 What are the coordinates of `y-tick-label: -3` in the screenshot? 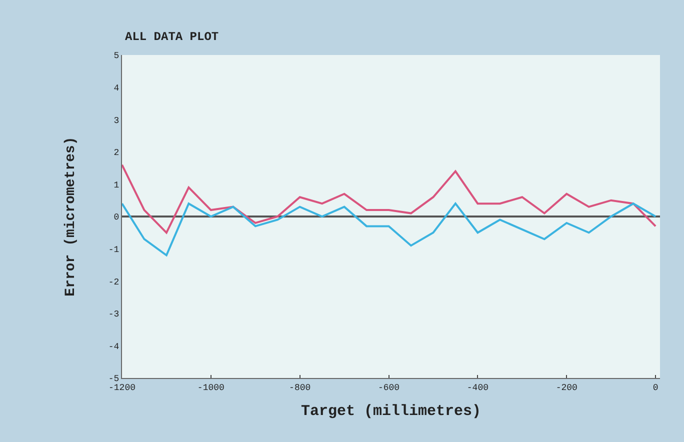 It's located at (114, 315).